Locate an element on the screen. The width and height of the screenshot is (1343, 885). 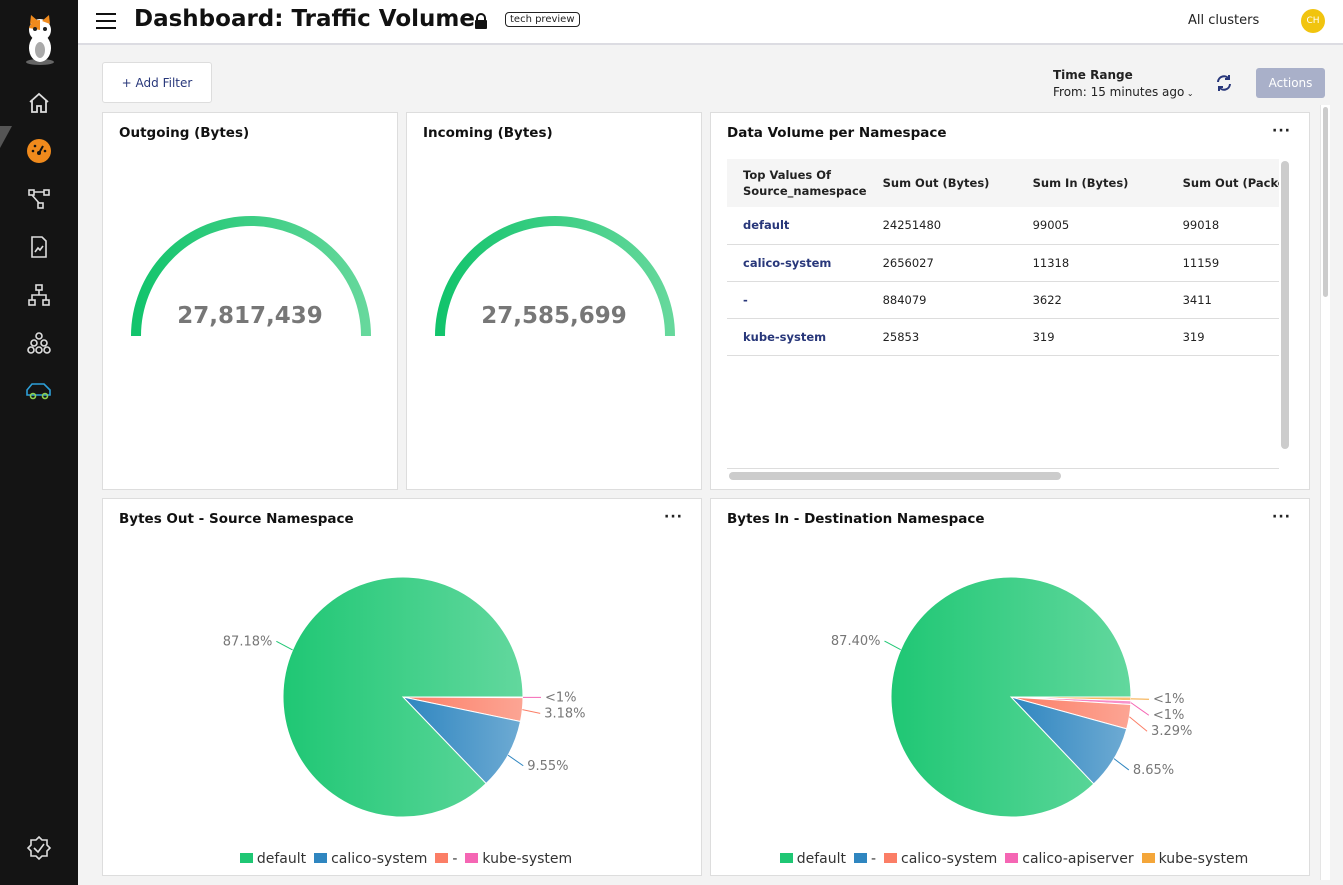
table-vertical-scrollbar is located at coordinates (1285, 306).